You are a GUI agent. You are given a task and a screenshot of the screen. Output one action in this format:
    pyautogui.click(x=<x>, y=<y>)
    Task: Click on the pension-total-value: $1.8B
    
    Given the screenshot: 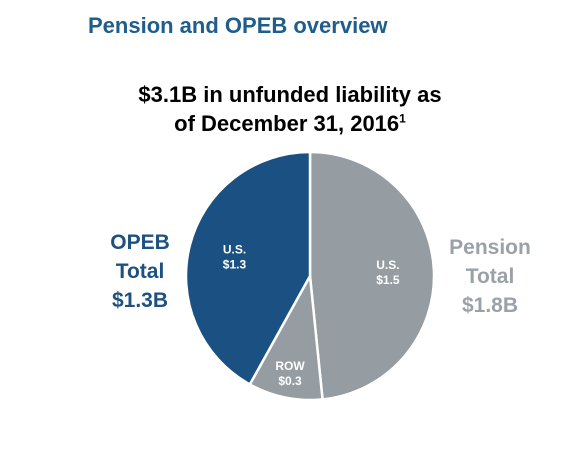 What is the action you would take?
    pyautogui.click(x=490, y=305)
    